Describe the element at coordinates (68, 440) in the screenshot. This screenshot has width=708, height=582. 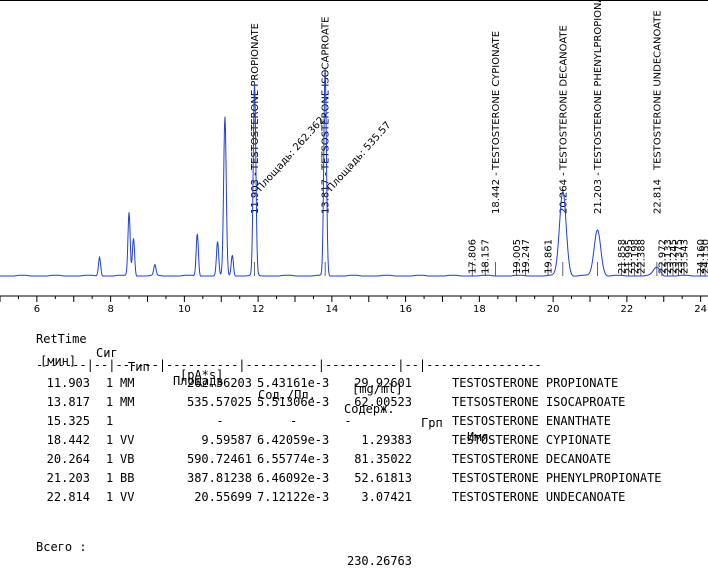
I see `cell-rt: 18.442` at that location.